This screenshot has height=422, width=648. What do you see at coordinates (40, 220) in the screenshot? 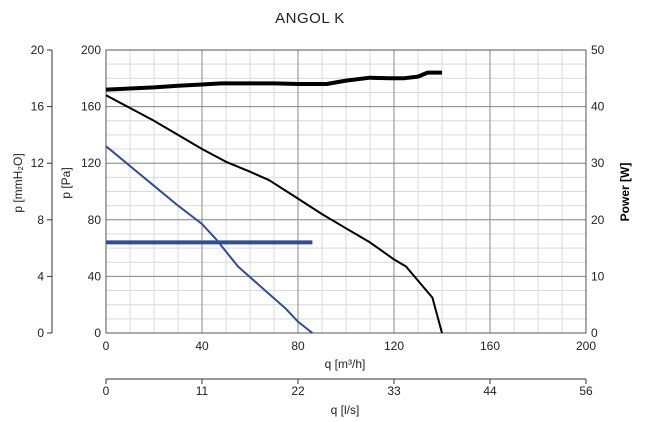
I see `y-mmh2o-tick-label: 8` at bounding box center [40, 220].